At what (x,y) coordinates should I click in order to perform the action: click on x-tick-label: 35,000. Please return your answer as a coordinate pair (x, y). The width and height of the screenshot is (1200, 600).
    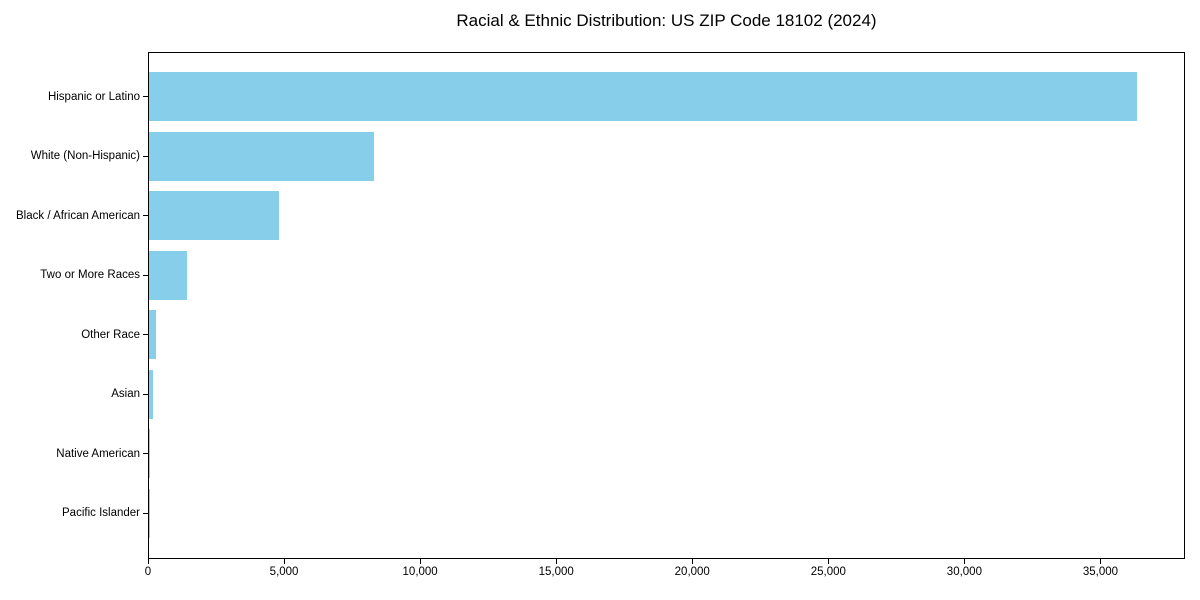
    Looking at the image, I should click on (1100, 572).